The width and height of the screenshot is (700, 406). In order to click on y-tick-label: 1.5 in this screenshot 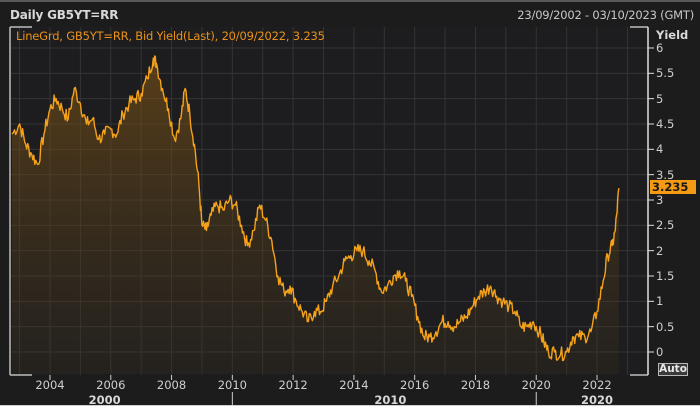, I will do `click(665, 275)`.